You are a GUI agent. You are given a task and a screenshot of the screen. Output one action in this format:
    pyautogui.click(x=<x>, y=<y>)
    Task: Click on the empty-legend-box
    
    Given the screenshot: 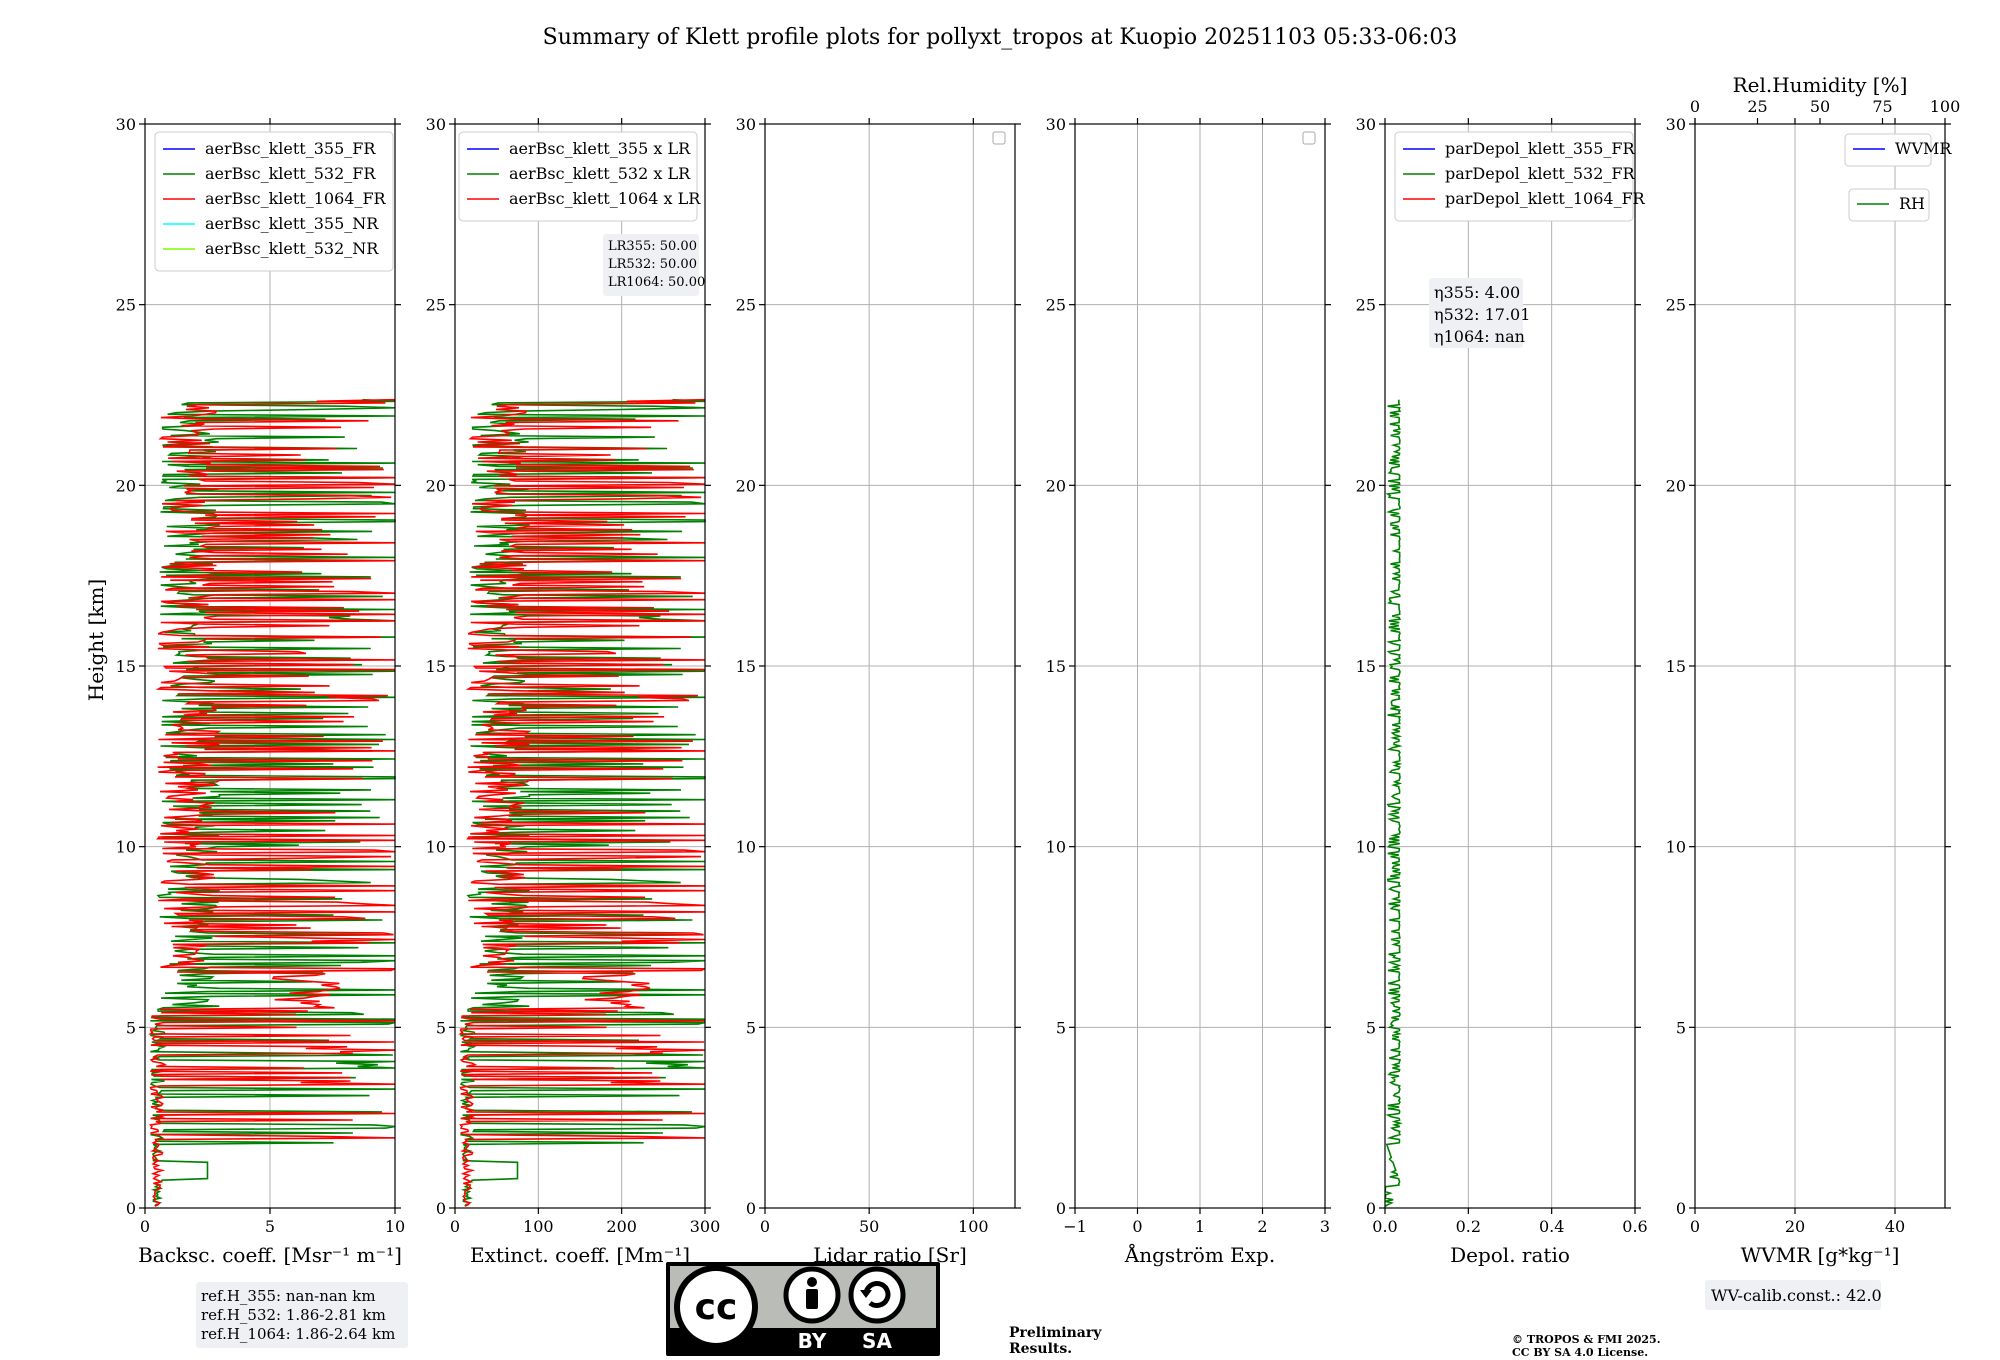 What is the action you would take?
    pyautogui.click(x=1309, y=138)
    